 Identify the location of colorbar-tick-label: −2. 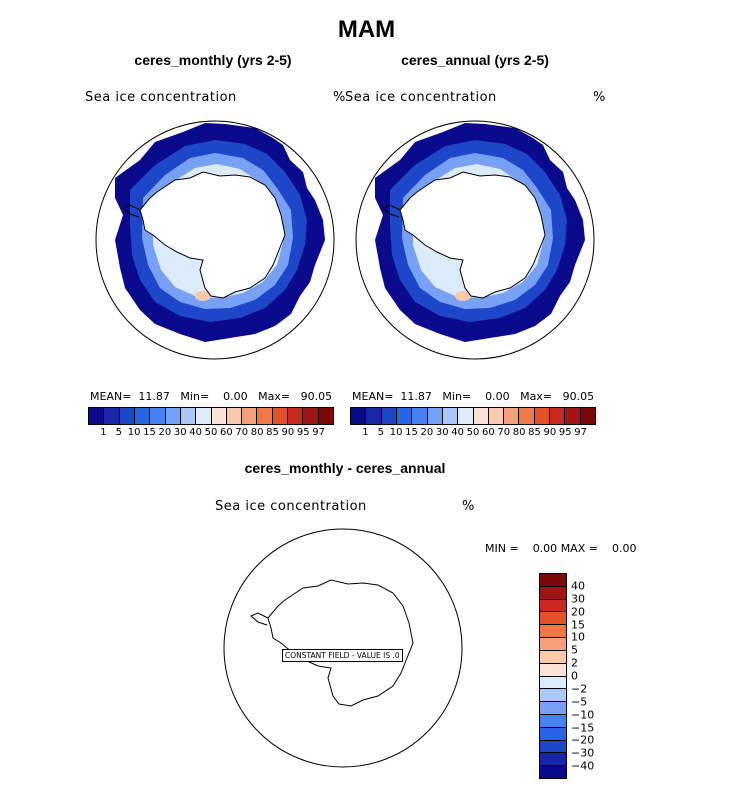
(579, 689).